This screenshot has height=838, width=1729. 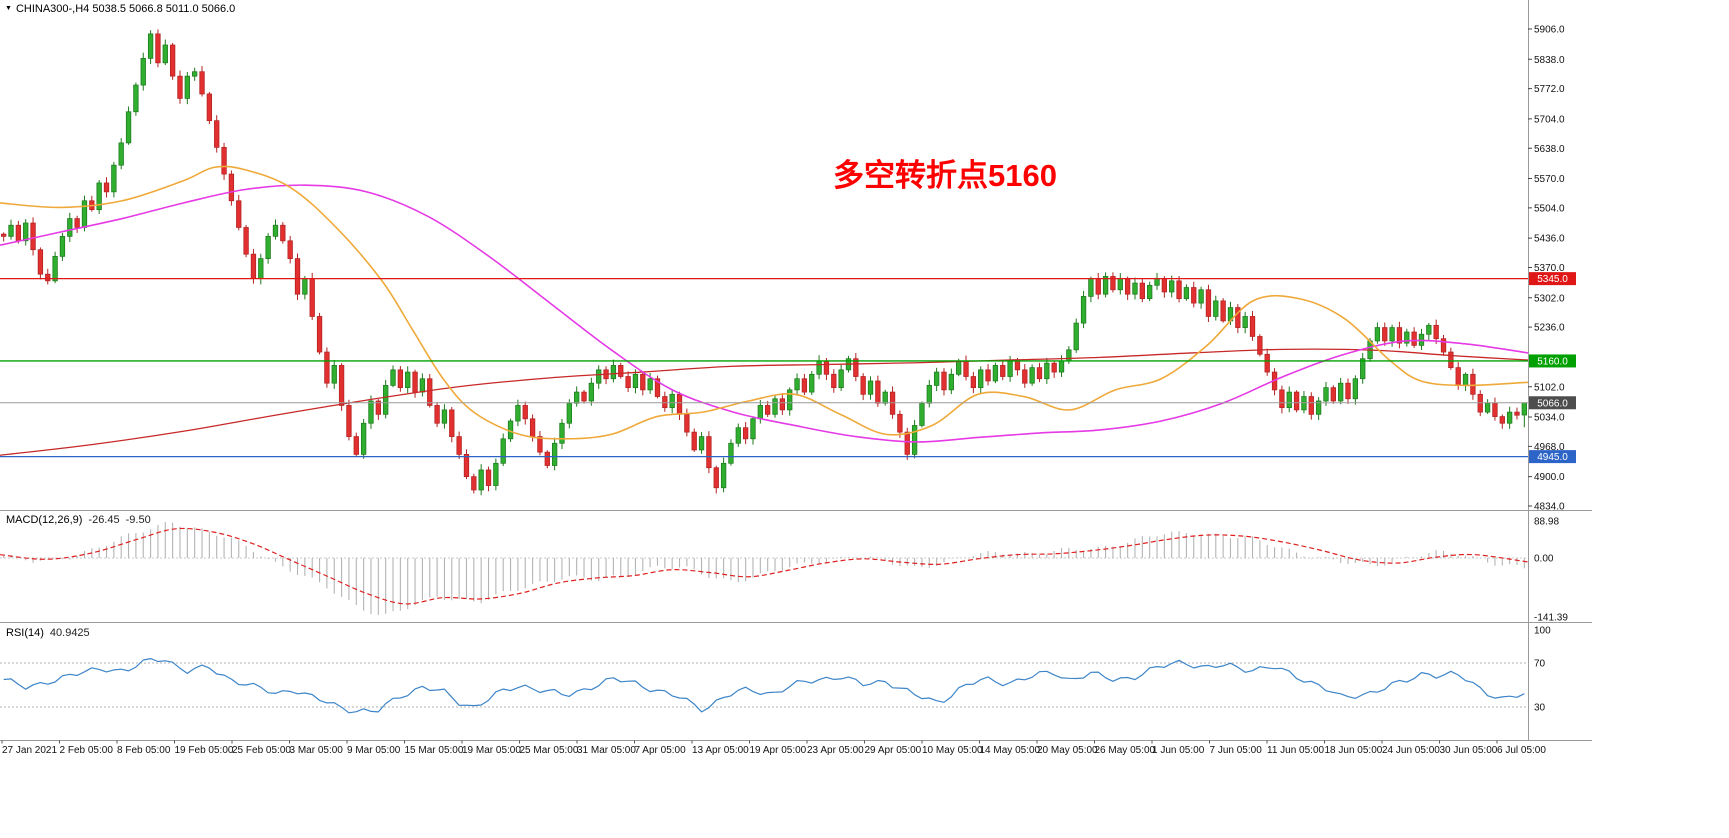 I want to click on time-axis-label: 19 Mar 05:00, so click(x=491, y=750).